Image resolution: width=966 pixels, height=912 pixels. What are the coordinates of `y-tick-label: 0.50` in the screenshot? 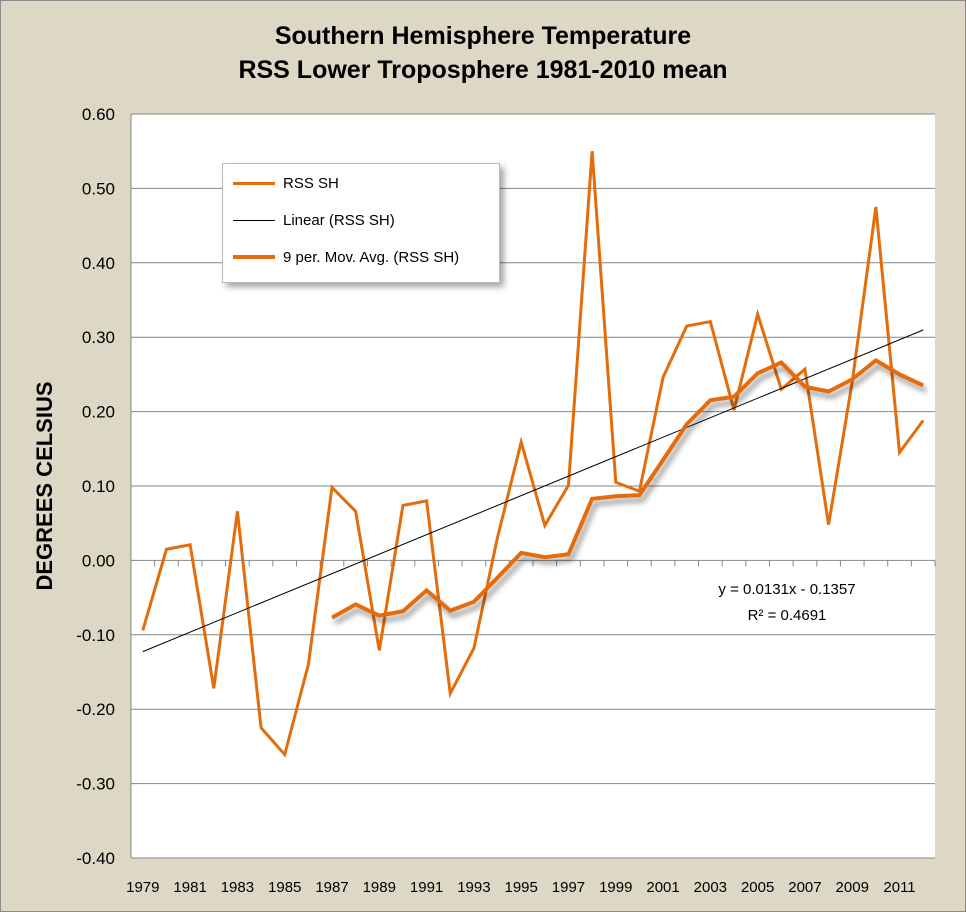 It's located at (98, 188).